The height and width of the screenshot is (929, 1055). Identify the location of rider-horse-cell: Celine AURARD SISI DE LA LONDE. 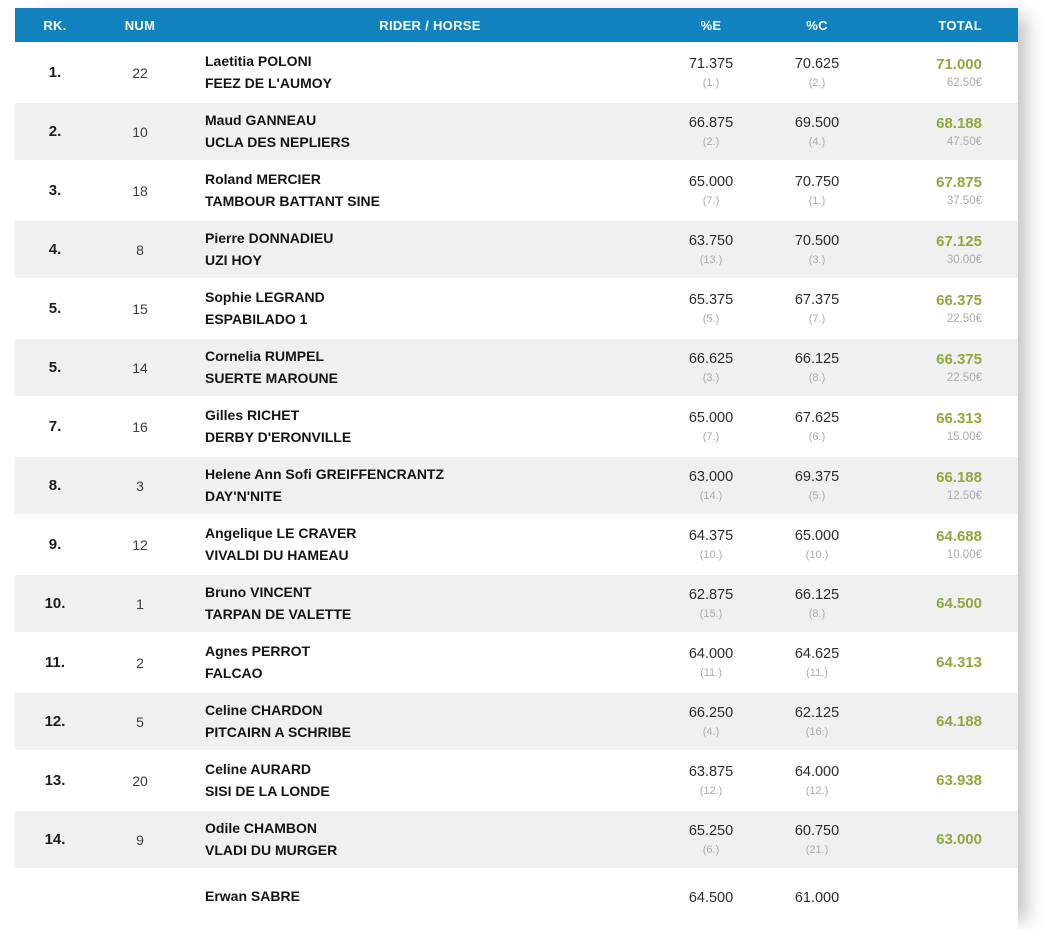
(420, 780).